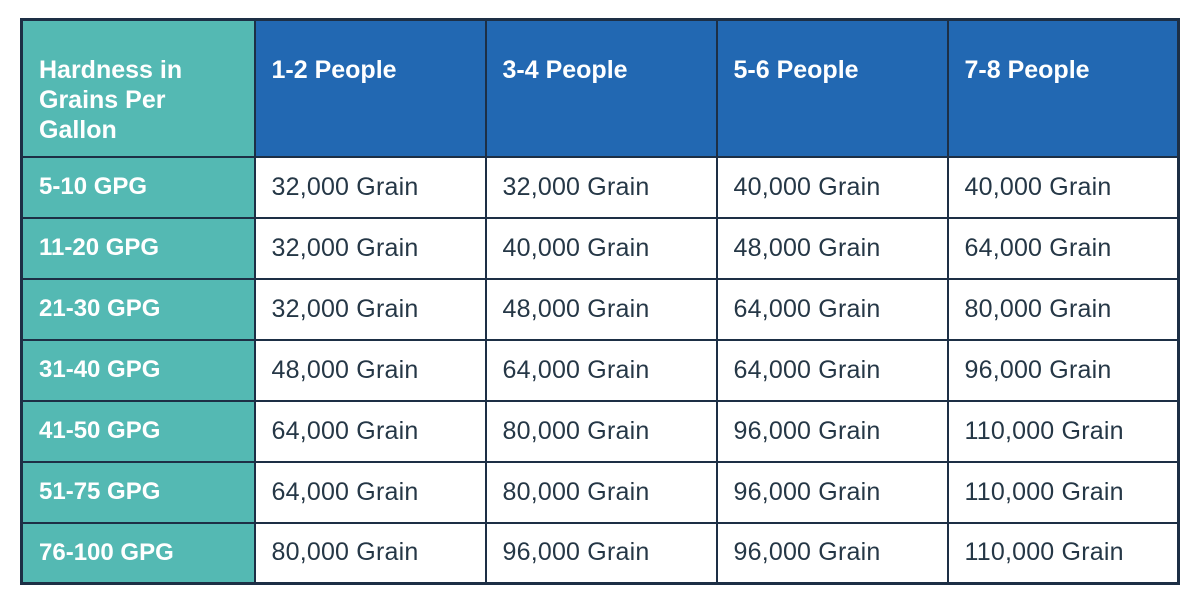 This screenshot has height=600, width=1200. I want to click on column-header-3-4-people: 3-4 People, so click(601, 88).